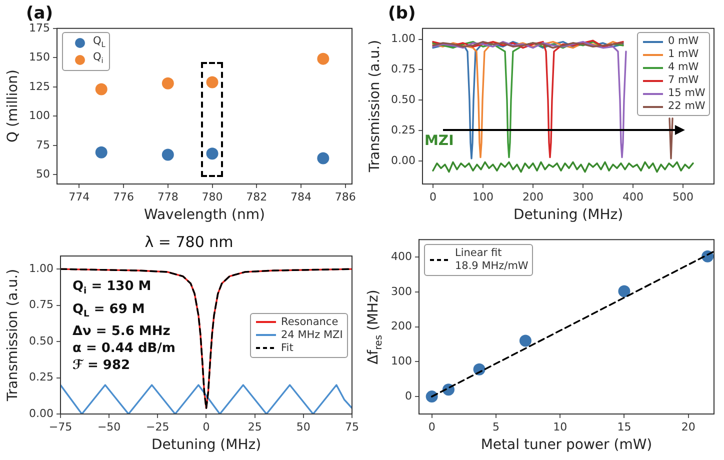 Image resolution: width=724 pixels, height=460 pixels. Describe the element at coordinates (687, 93) in the screenshot. I see `legend-label: 15 mW` at that location.